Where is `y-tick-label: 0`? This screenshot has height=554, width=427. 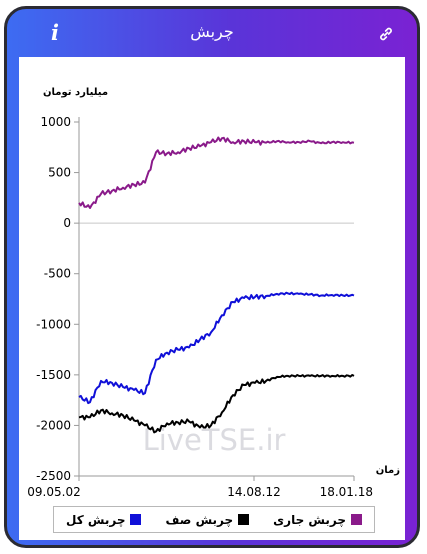 y-tick-label: 0 is located at coordinates (67, 223).